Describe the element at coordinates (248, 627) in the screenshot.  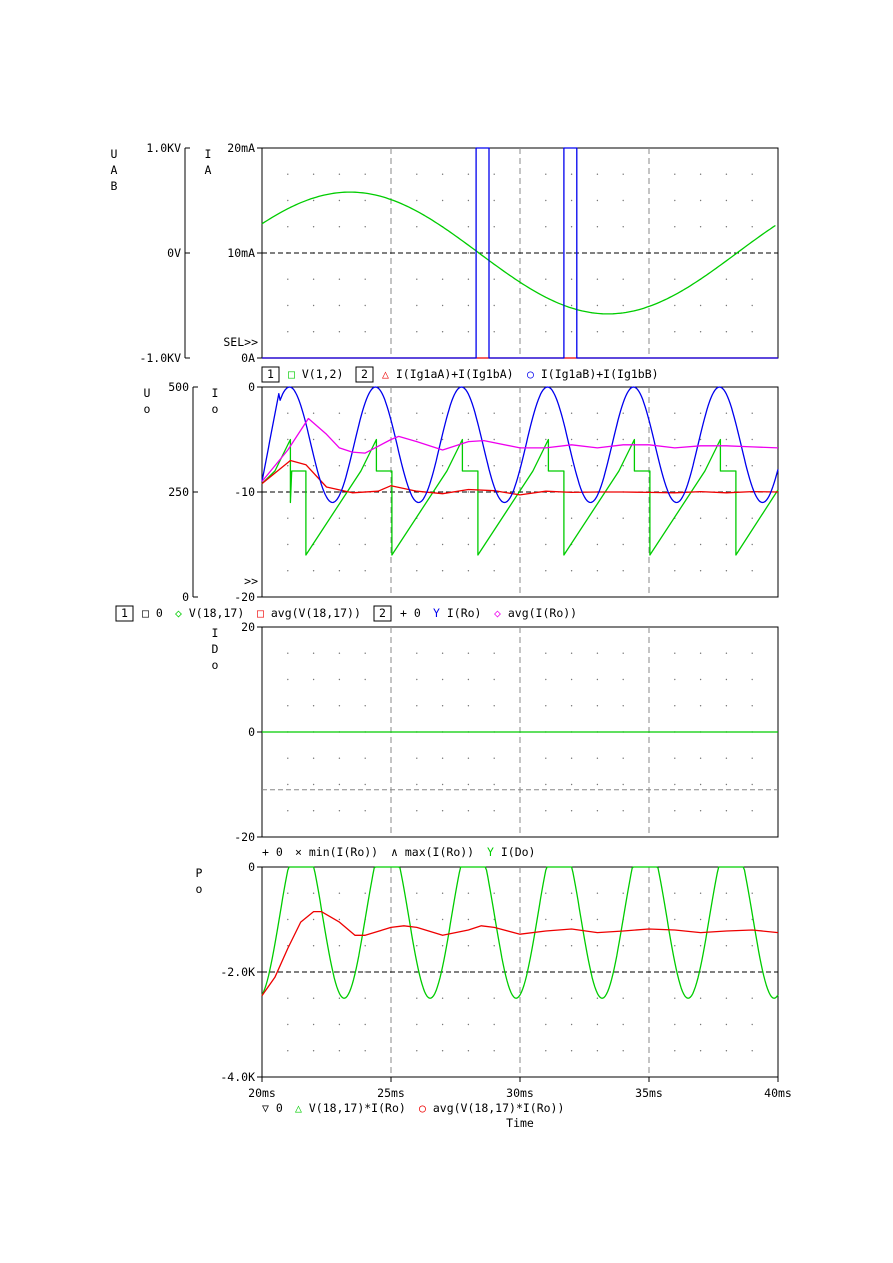
I see `right-tick-label: 20` at that location.